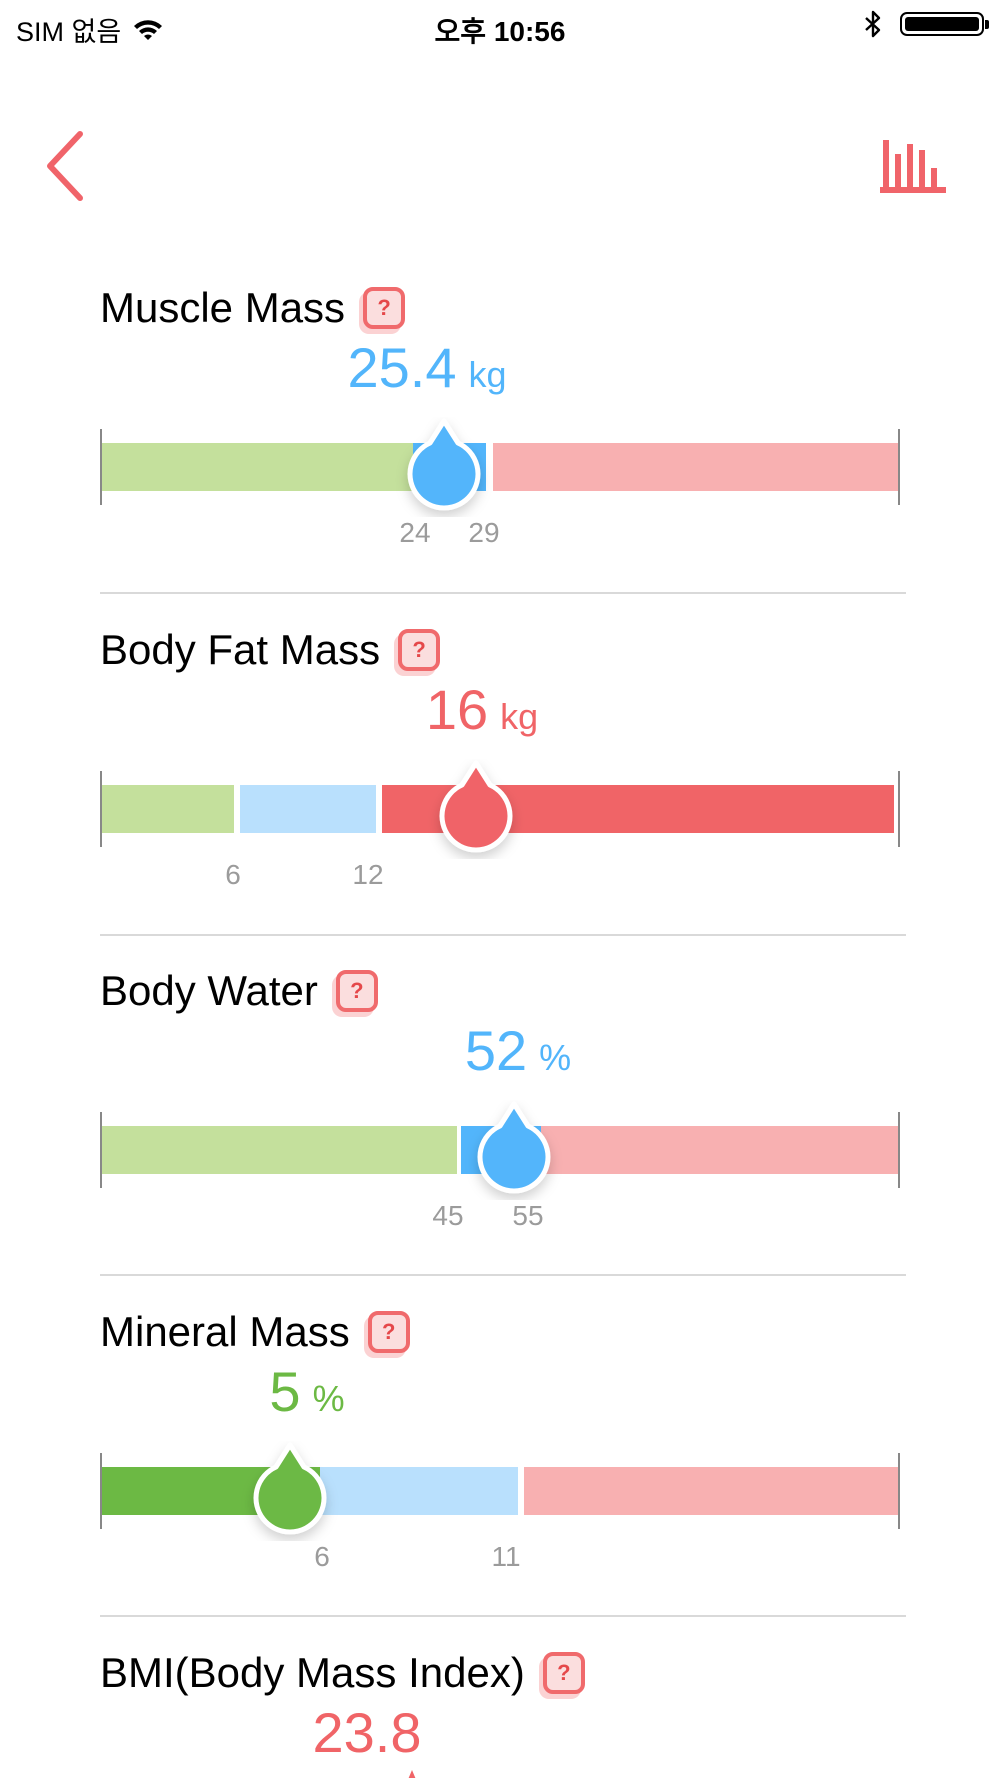 Image resolution: width=1000 pixels, height=1778 pixels. I want to click on mineral-mass-value: 5%, so click(306, 1391).